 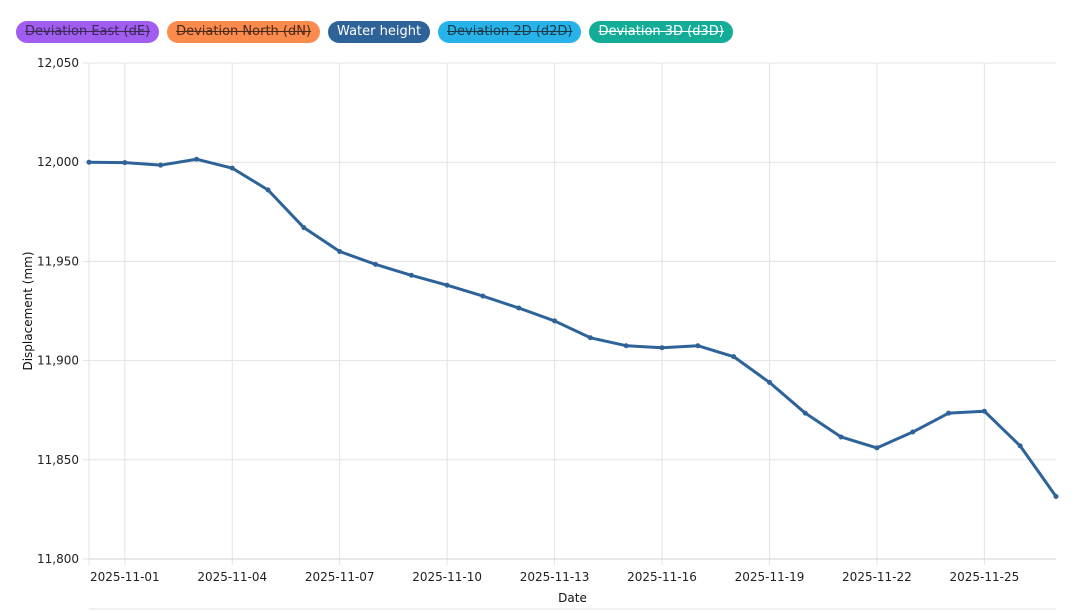 What do you see at coordinates (555, 577) in the screenshot?
I see `x-tick-label: 2025-11-13` at bounding box center [555, 577].